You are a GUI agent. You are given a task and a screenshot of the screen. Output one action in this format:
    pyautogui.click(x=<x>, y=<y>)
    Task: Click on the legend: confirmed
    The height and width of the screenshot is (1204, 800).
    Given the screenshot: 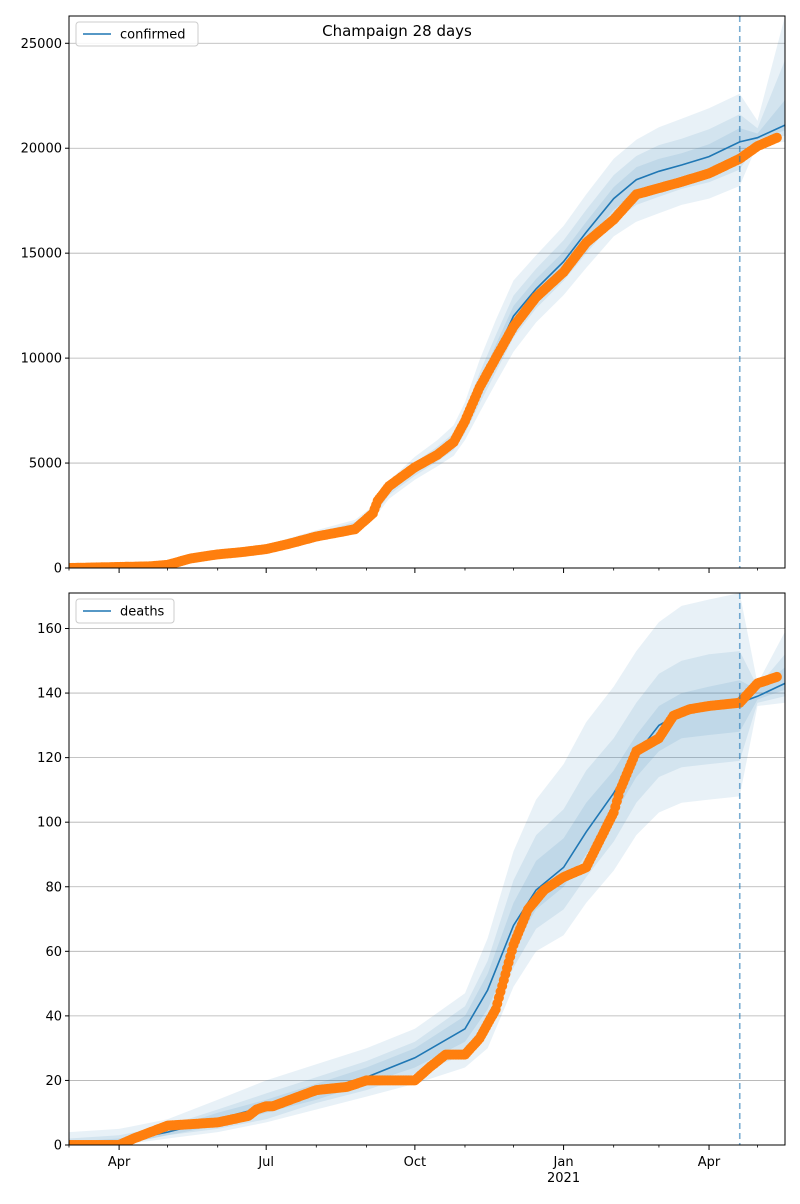 What is the action you would take?
    pyautogui.click(x=137, y=34)
    